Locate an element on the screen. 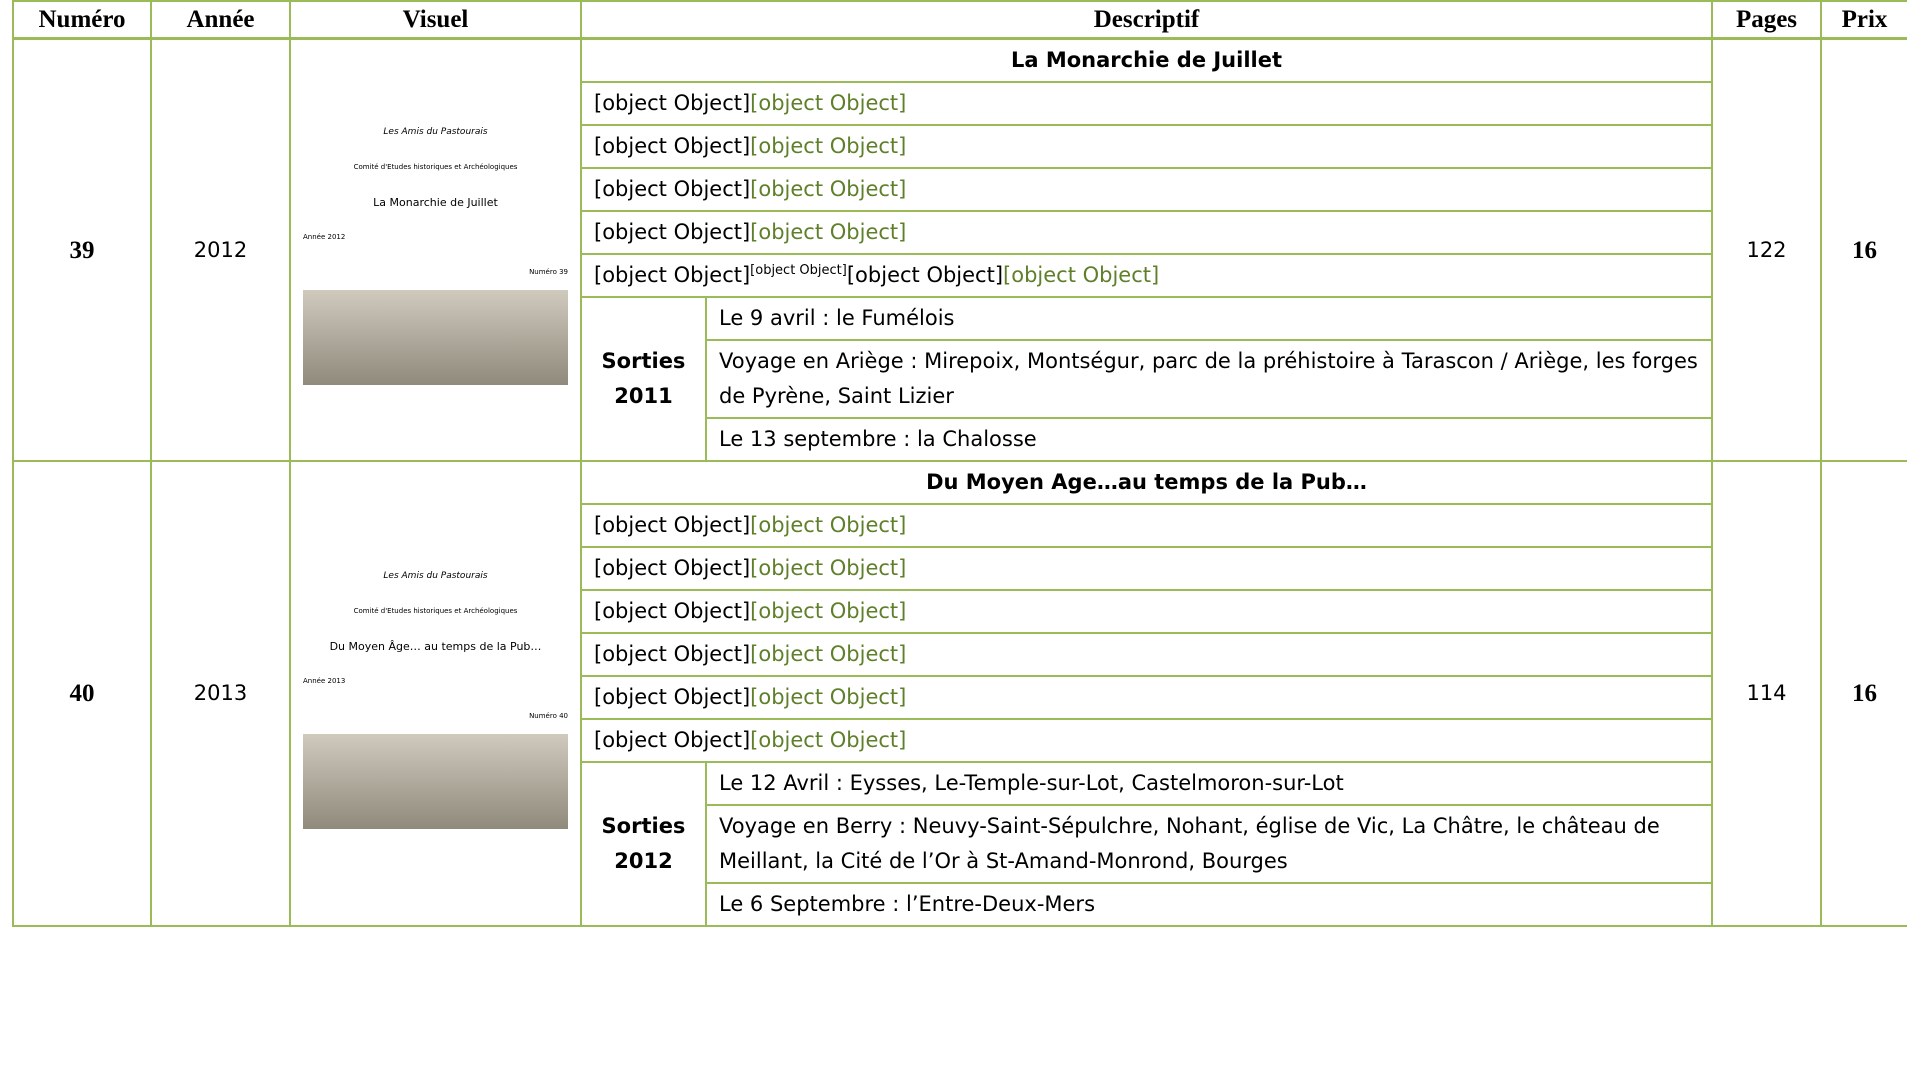 This screenshot has width=1907, height=1069. column-header: Prix is located at coordinates (1863, 20).